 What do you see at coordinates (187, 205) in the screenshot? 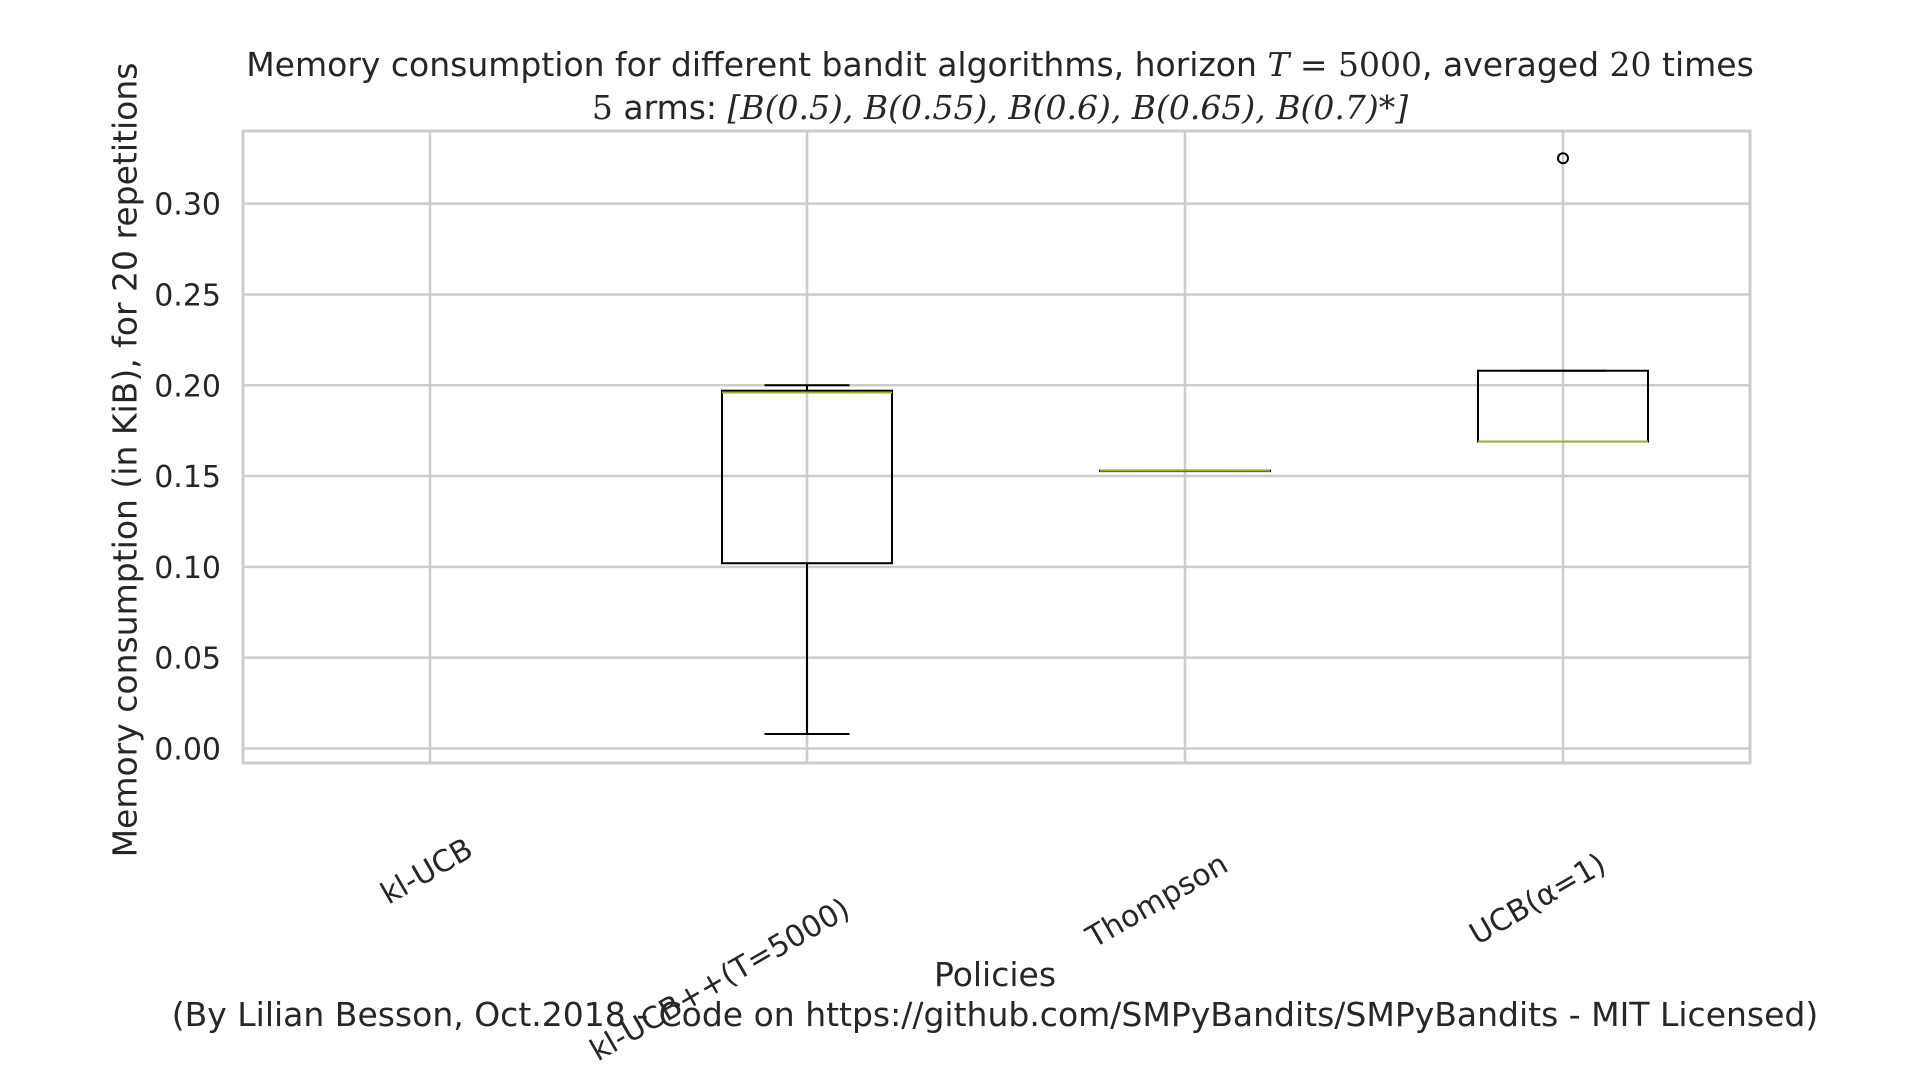
I see `y-tick-label: 0.30` at bounding box center [187, 205].